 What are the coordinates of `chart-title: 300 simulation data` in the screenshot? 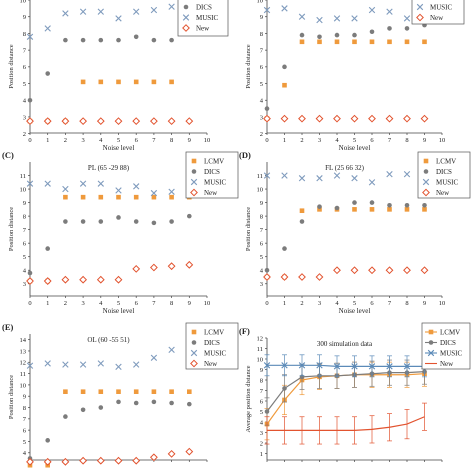 It's located at (345, 344).